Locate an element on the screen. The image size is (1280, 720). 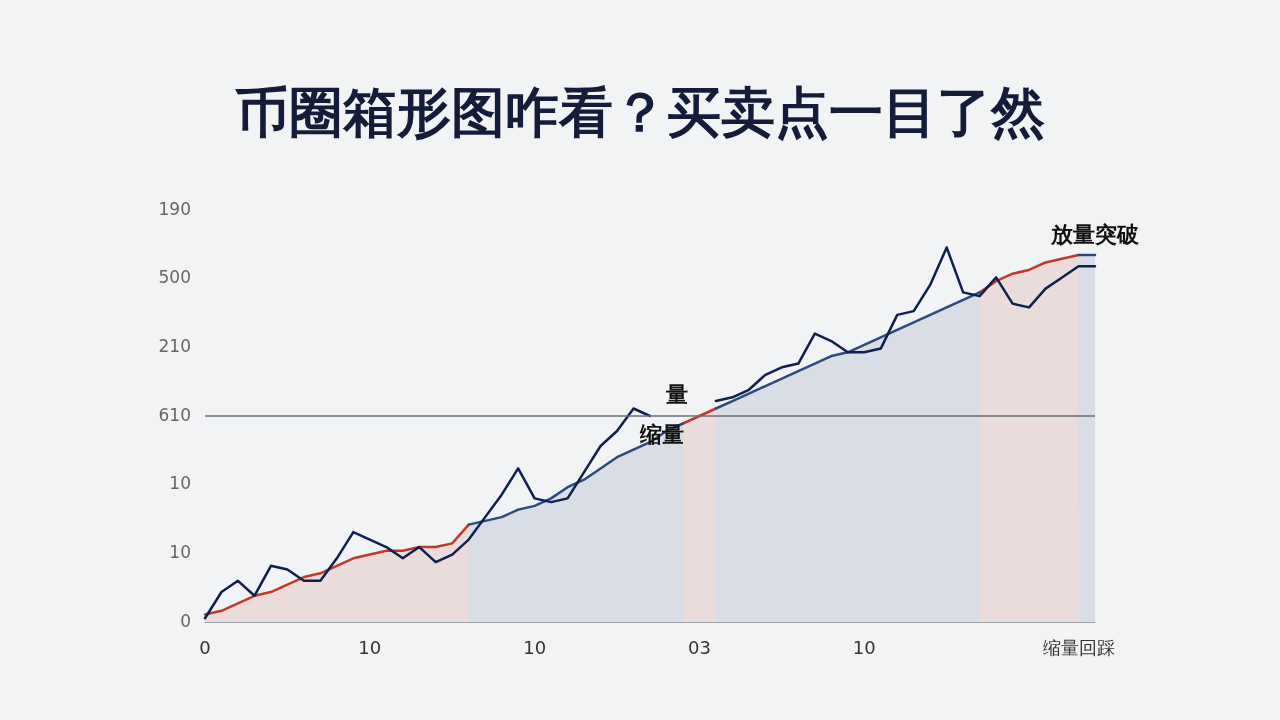
text: 500 is located at coordinates (175, 277).